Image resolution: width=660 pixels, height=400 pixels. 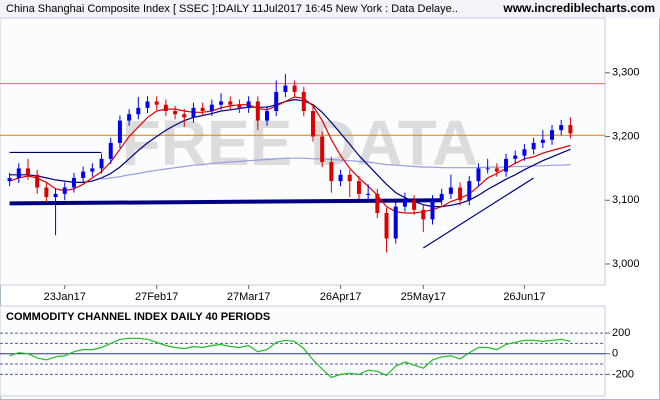 What do you see at coordinates (138, 317) in the screenshot?
I see `panel-title: COMMODITY CHANNEL INDEX DAILY 40 PERIODS` at bounding box center [138, 317].